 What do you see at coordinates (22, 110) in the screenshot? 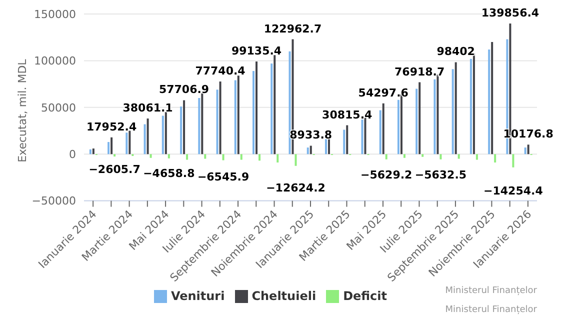
I see `y-axis-title: Executat, mil. MDL` at bounding box center [22, 110].